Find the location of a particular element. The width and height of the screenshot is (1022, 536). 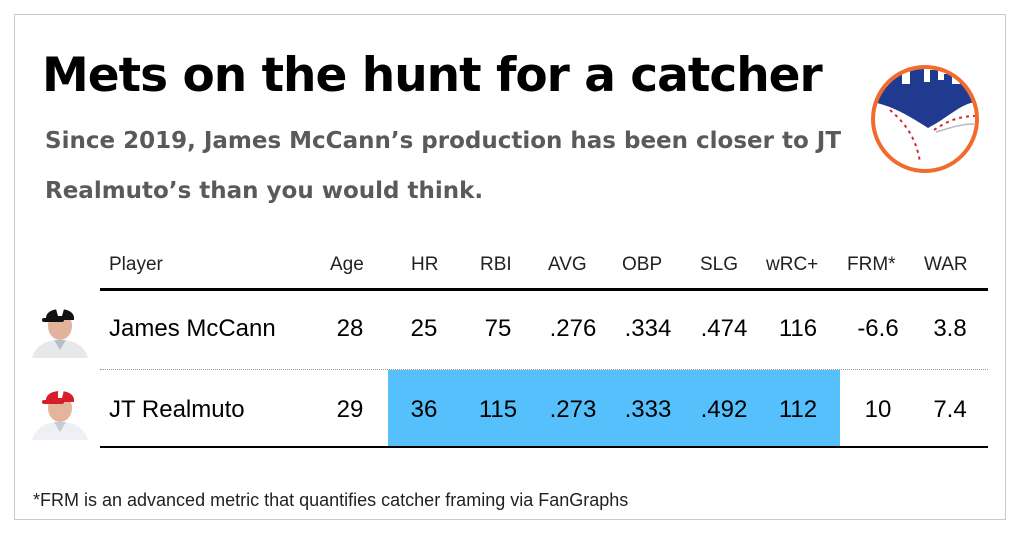

hr-cell: 25 is located at coordinates (424, 328).